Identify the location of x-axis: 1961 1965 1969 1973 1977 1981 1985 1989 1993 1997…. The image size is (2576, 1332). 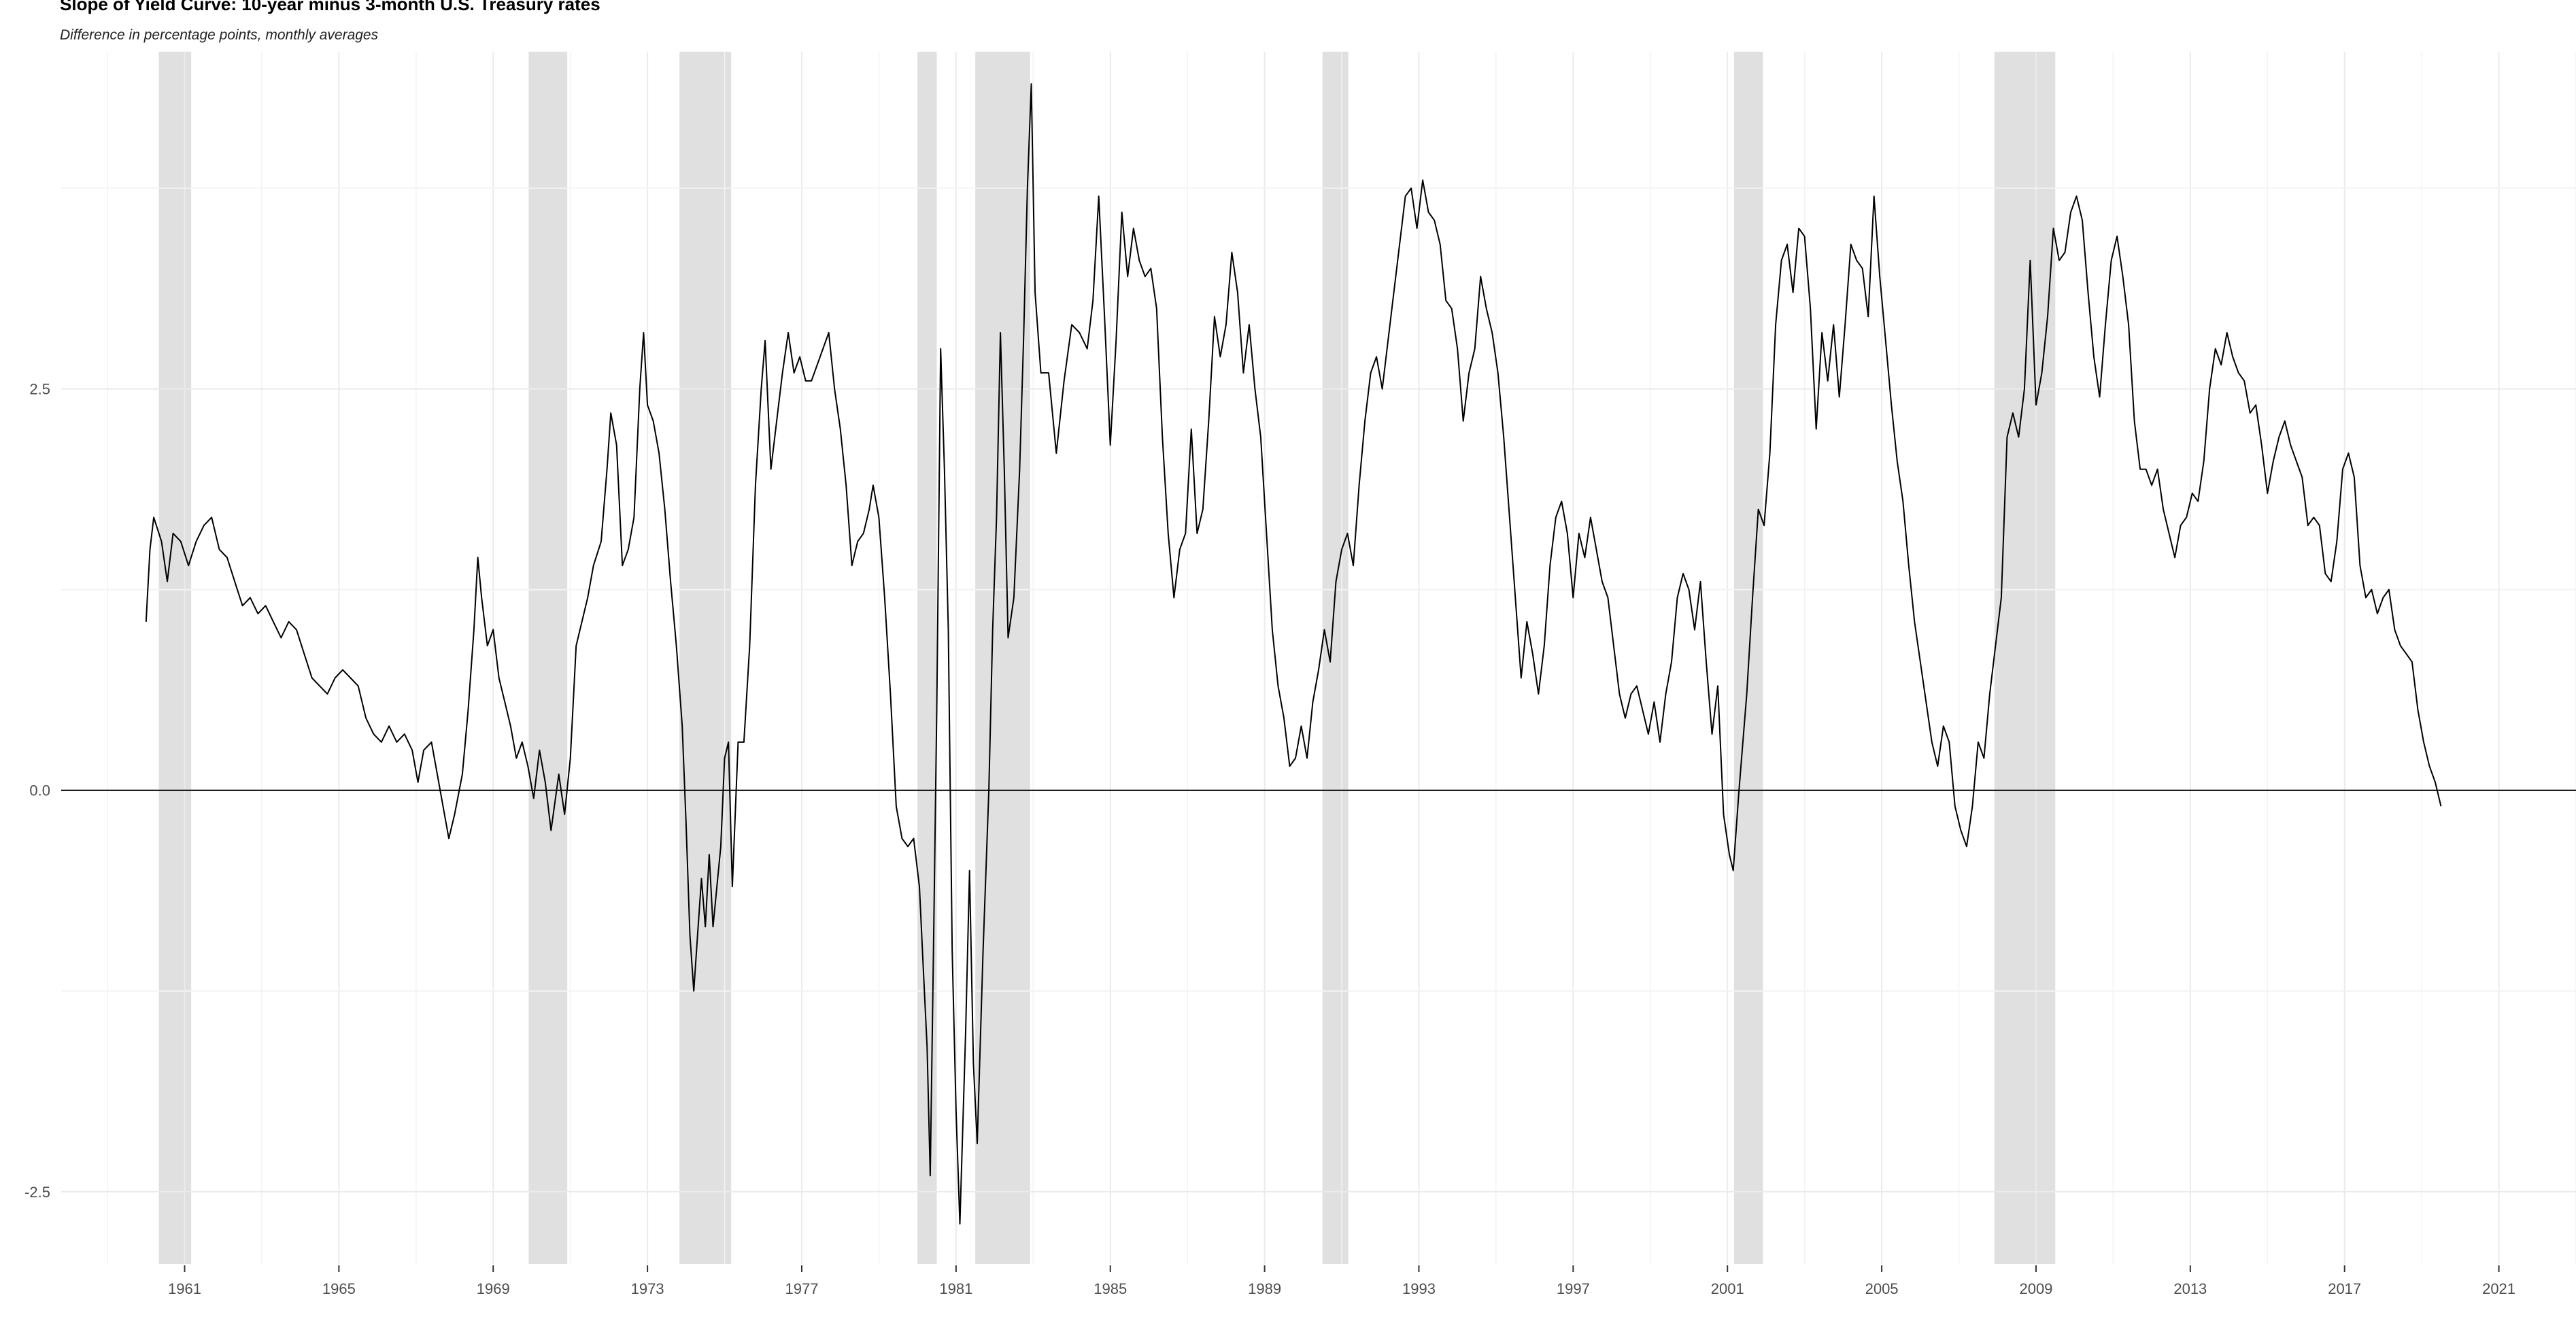
(1341, 1281).